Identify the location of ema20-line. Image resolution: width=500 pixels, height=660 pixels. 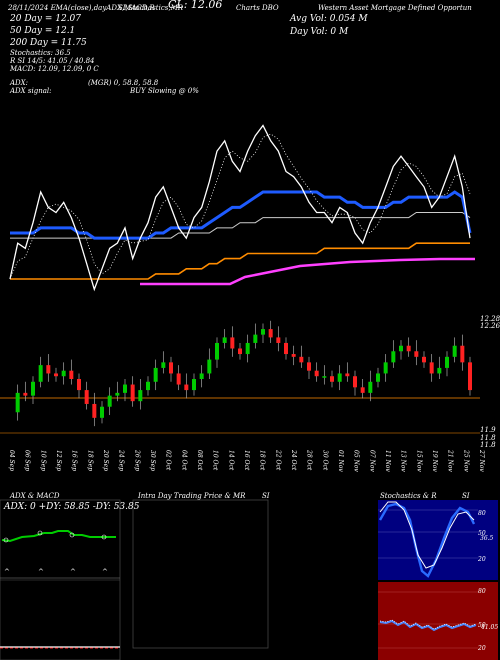
(241, 215).